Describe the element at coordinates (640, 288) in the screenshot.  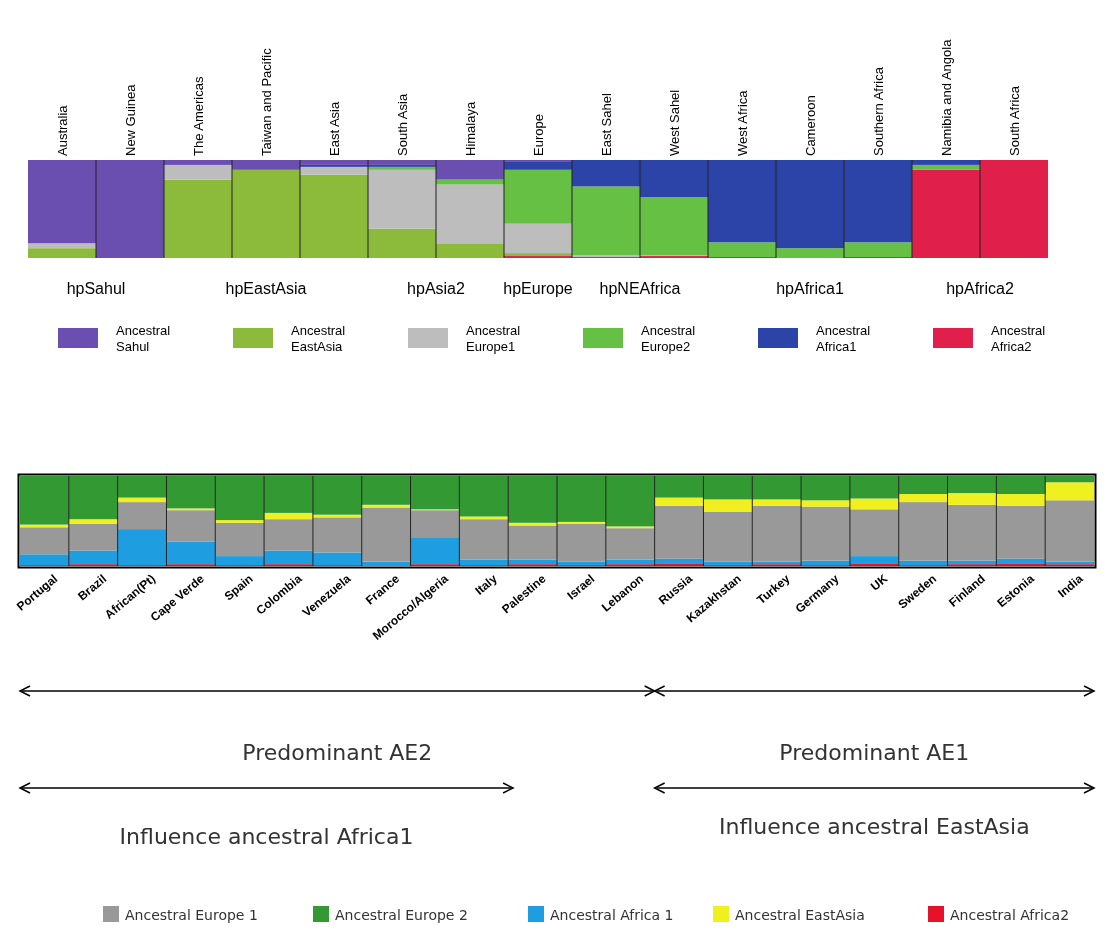
I see `text: hpNEAfrica` at that location.